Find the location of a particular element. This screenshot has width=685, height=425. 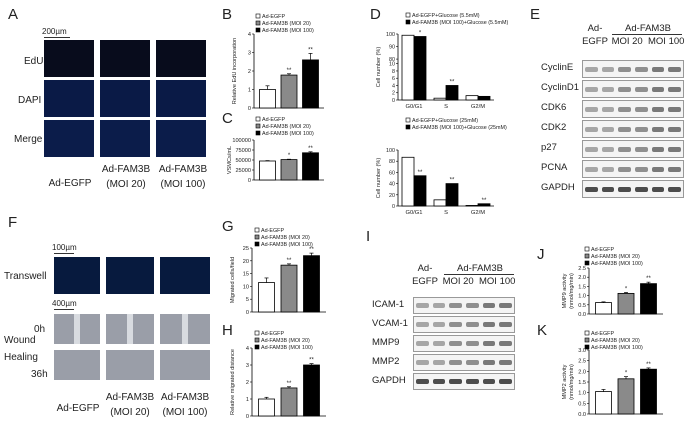

legend-text-g-0: Ad-EGFP is located at coordinates (272, 231).